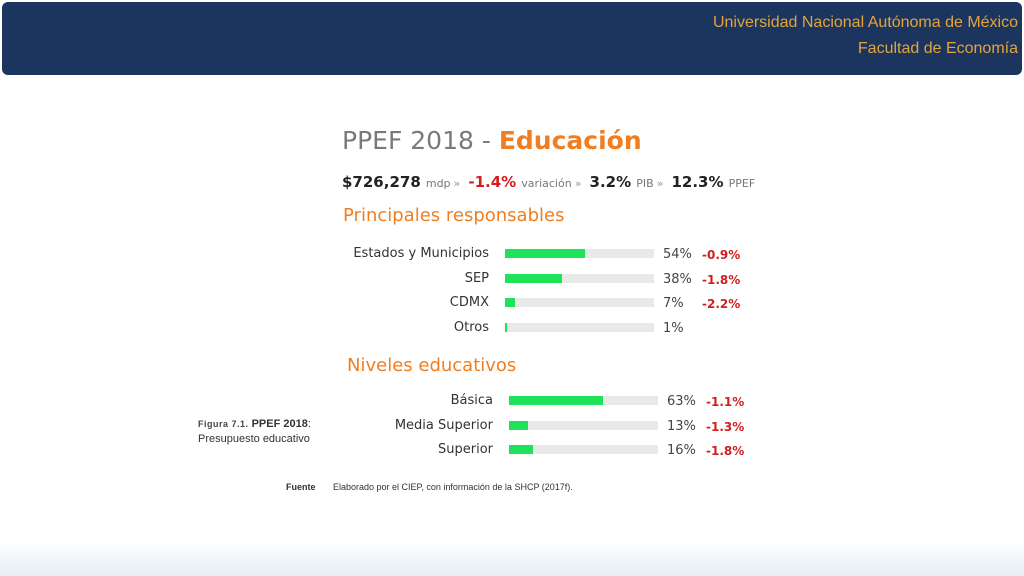 This screenshot has width=1024, height=576. What do you see at coordinates (681, 401) in the screenshot?
I see `bar-percent: 63%` at bounding box center [681, 401].